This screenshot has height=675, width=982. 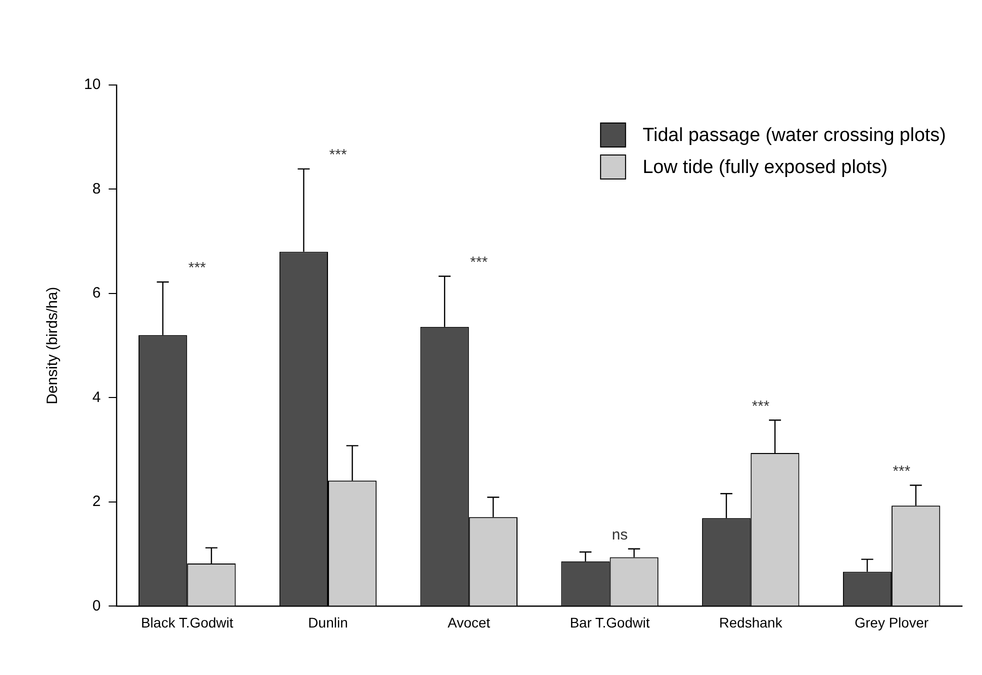 What do you see at coordinates (765, 167) in the screenshot?
I see `legend-label: Low tide (fully exposed plots)` at bounding box center [765, 167].